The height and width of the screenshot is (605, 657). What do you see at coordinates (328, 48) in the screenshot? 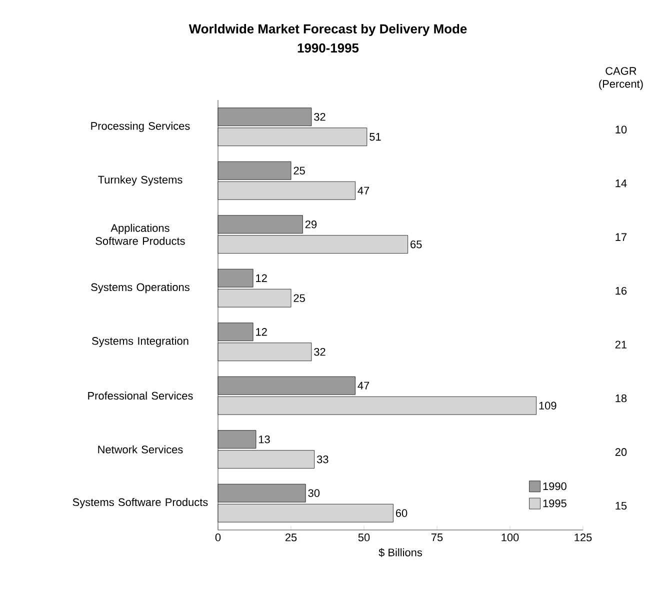
I see `chart-subtitle: 1990-1995` at bounding box center [328, 48].